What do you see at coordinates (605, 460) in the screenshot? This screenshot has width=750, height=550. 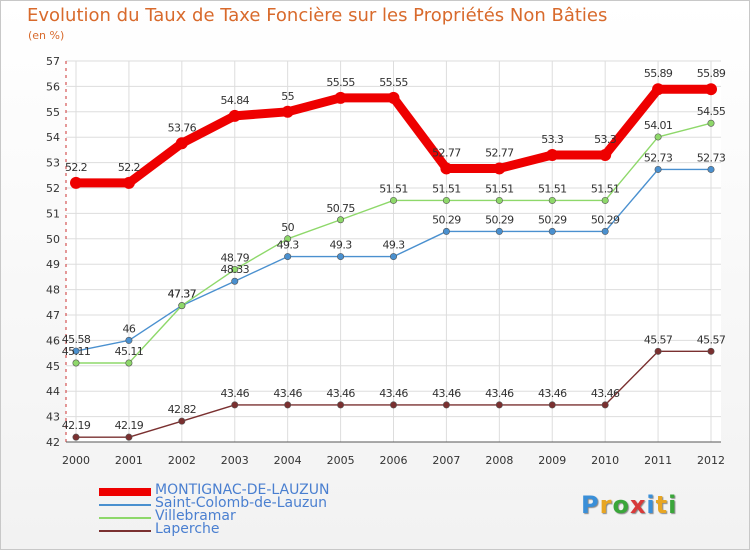 I see `x-tick-label: 2010` at bounding box center [605, 460].